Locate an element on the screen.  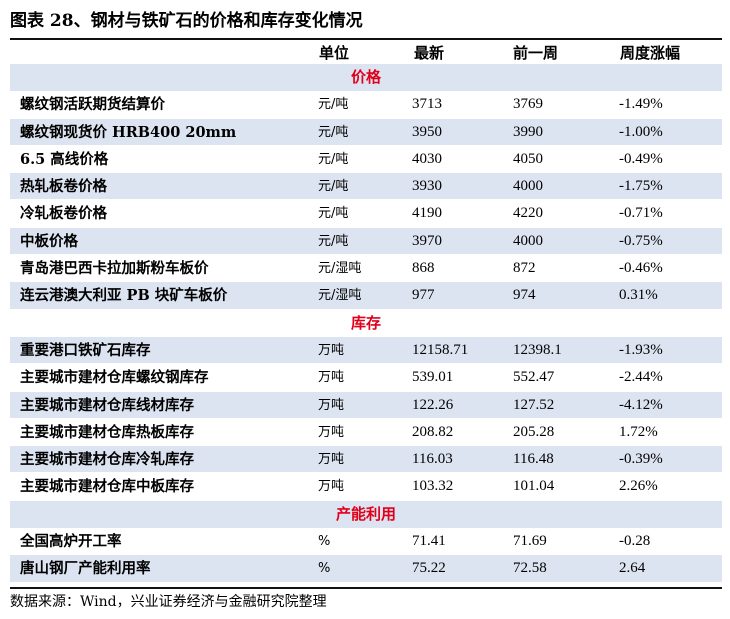
row-weekly-change: -2.44% is located at coordinates (641, 377).